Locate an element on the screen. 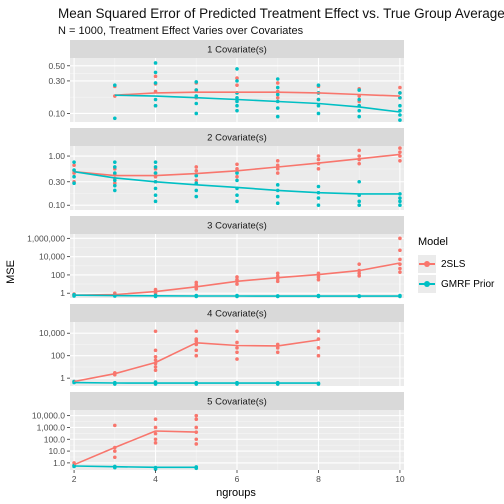 The height and width of the screenshot is (504, 504). panel-5-strip-label: 5 Covariate(s) is located at coordinates (237, 402).